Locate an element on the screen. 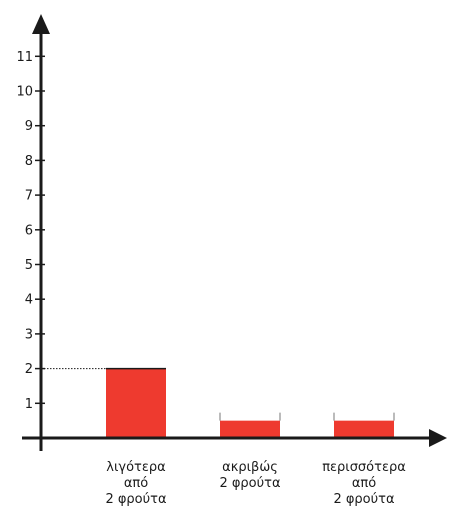 Image resolution: width=449 pixels, height=506 pixels. x-category-label: ακριβώς 2 φρούτα is located at coordinates (249, 475).